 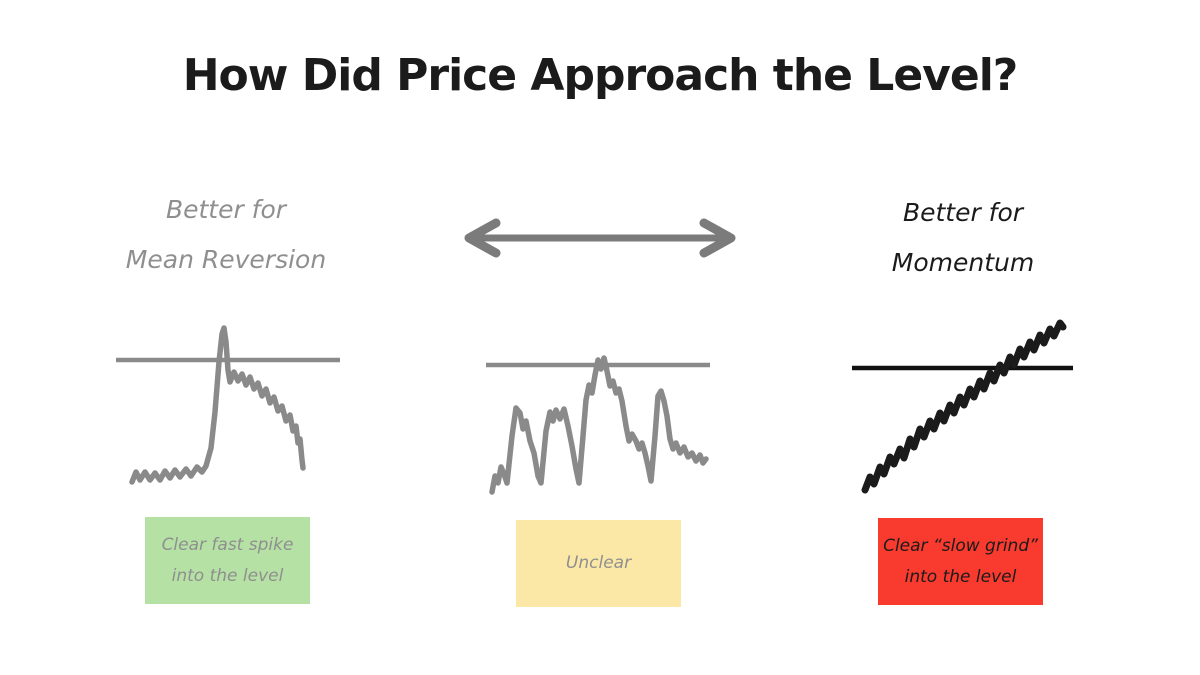 I want to click on caption-box-momentum: Clear “slow grind” into the level, so click(x=960, y=561).